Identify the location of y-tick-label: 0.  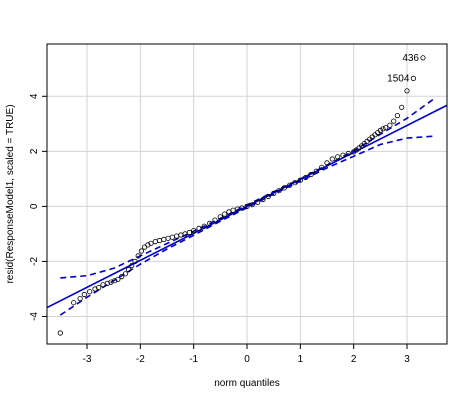
(34, 206).